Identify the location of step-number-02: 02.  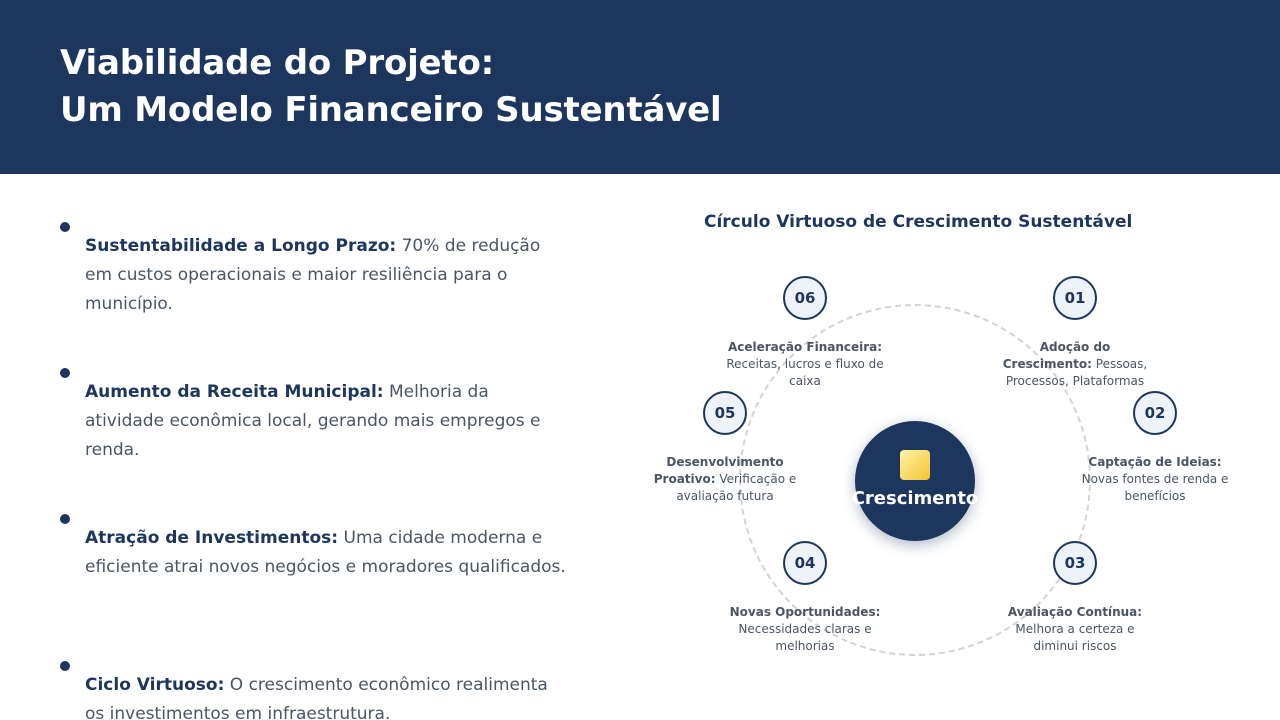
(1155, 413).